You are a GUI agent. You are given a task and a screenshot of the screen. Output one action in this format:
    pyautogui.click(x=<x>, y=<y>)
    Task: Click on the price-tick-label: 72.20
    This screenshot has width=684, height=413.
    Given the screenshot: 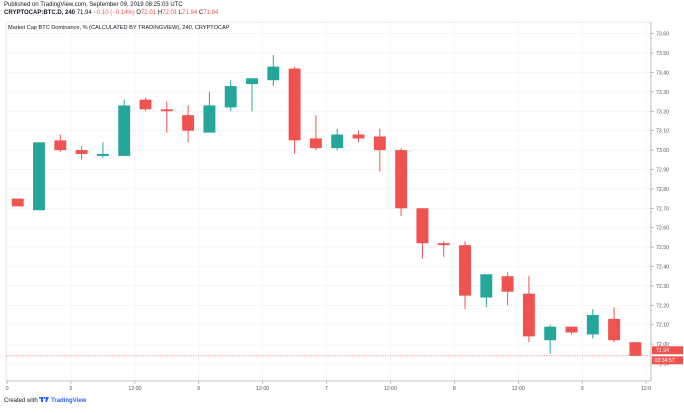 What is the action you would take?
    pyautogui.click(x=662, y=306)
    